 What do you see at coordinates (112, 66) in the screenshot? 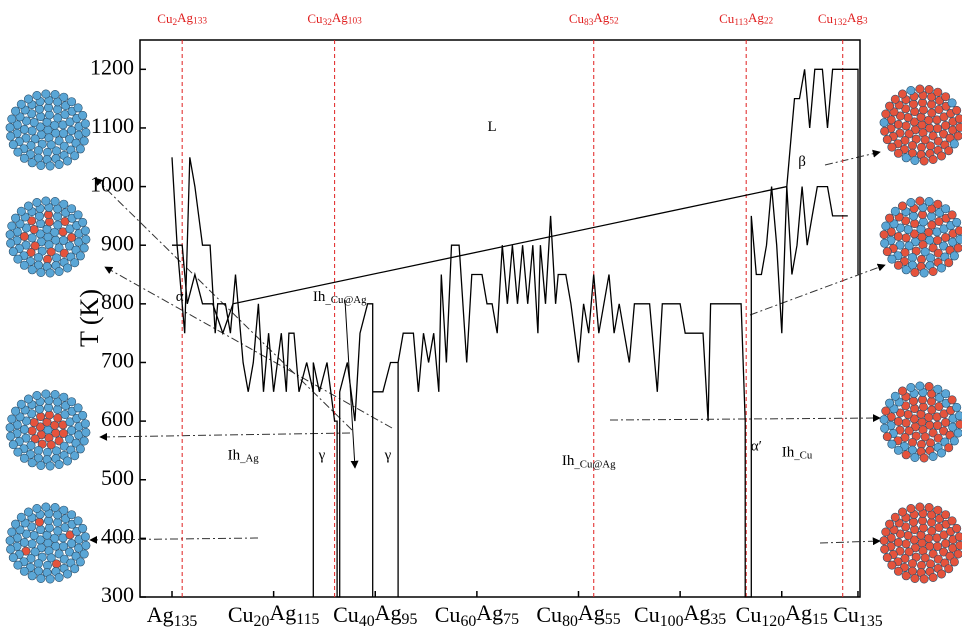
I see `y-tick-label: 1200` at bounding box center [112, 66].